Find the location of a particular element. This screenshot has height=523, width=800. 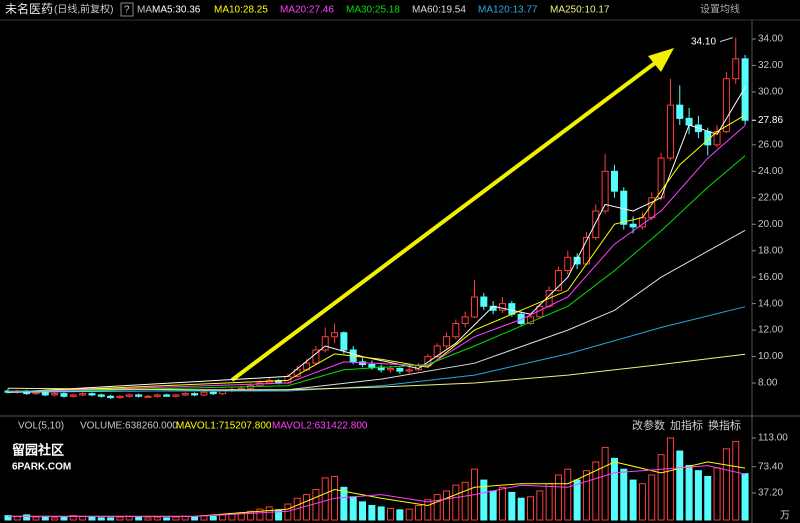

help: ? is located at coordinates (127, 10).